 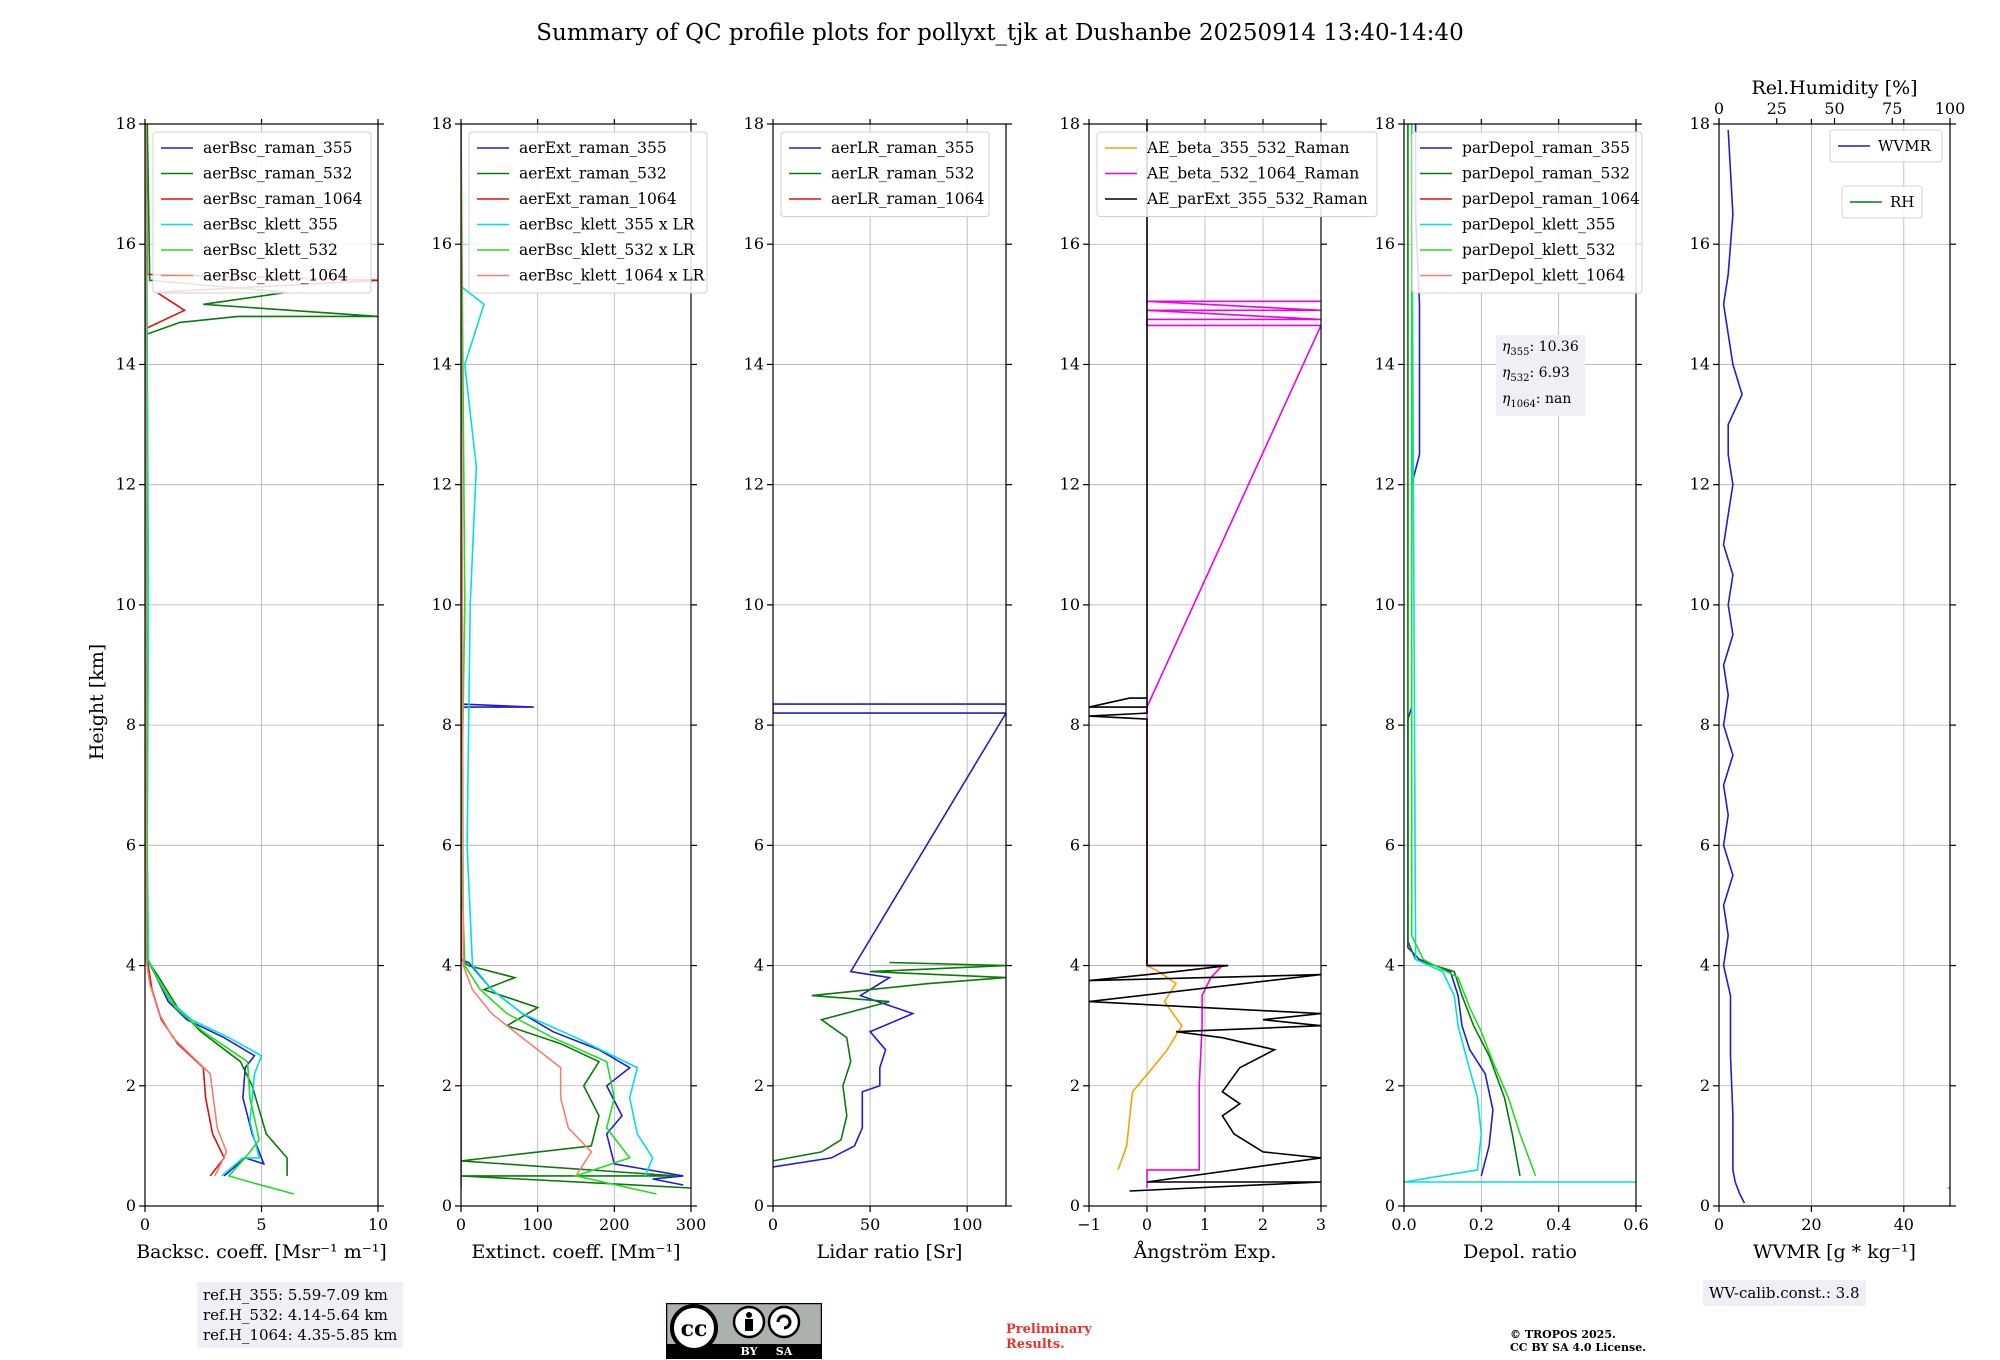 I want to click on cc-sa-label: SA, so click(x=784, y=1351).